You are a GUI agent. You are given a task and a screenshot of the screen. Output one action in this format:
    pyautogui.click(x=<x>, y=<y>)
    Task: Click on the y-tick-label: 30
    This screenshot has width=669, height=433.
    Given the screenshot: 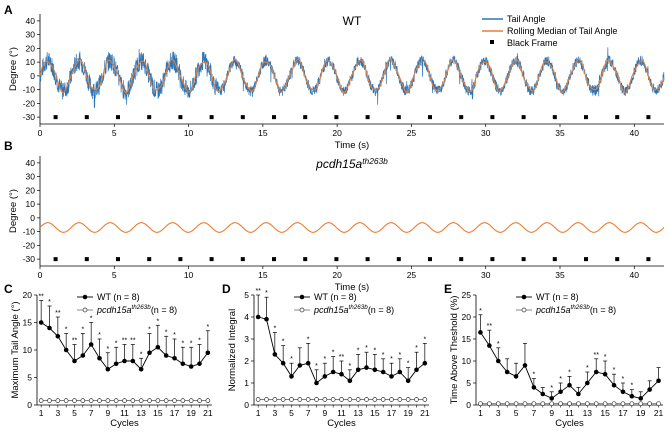 What is the action you would take?
    pyautogui.click(x=31, y=177)
    